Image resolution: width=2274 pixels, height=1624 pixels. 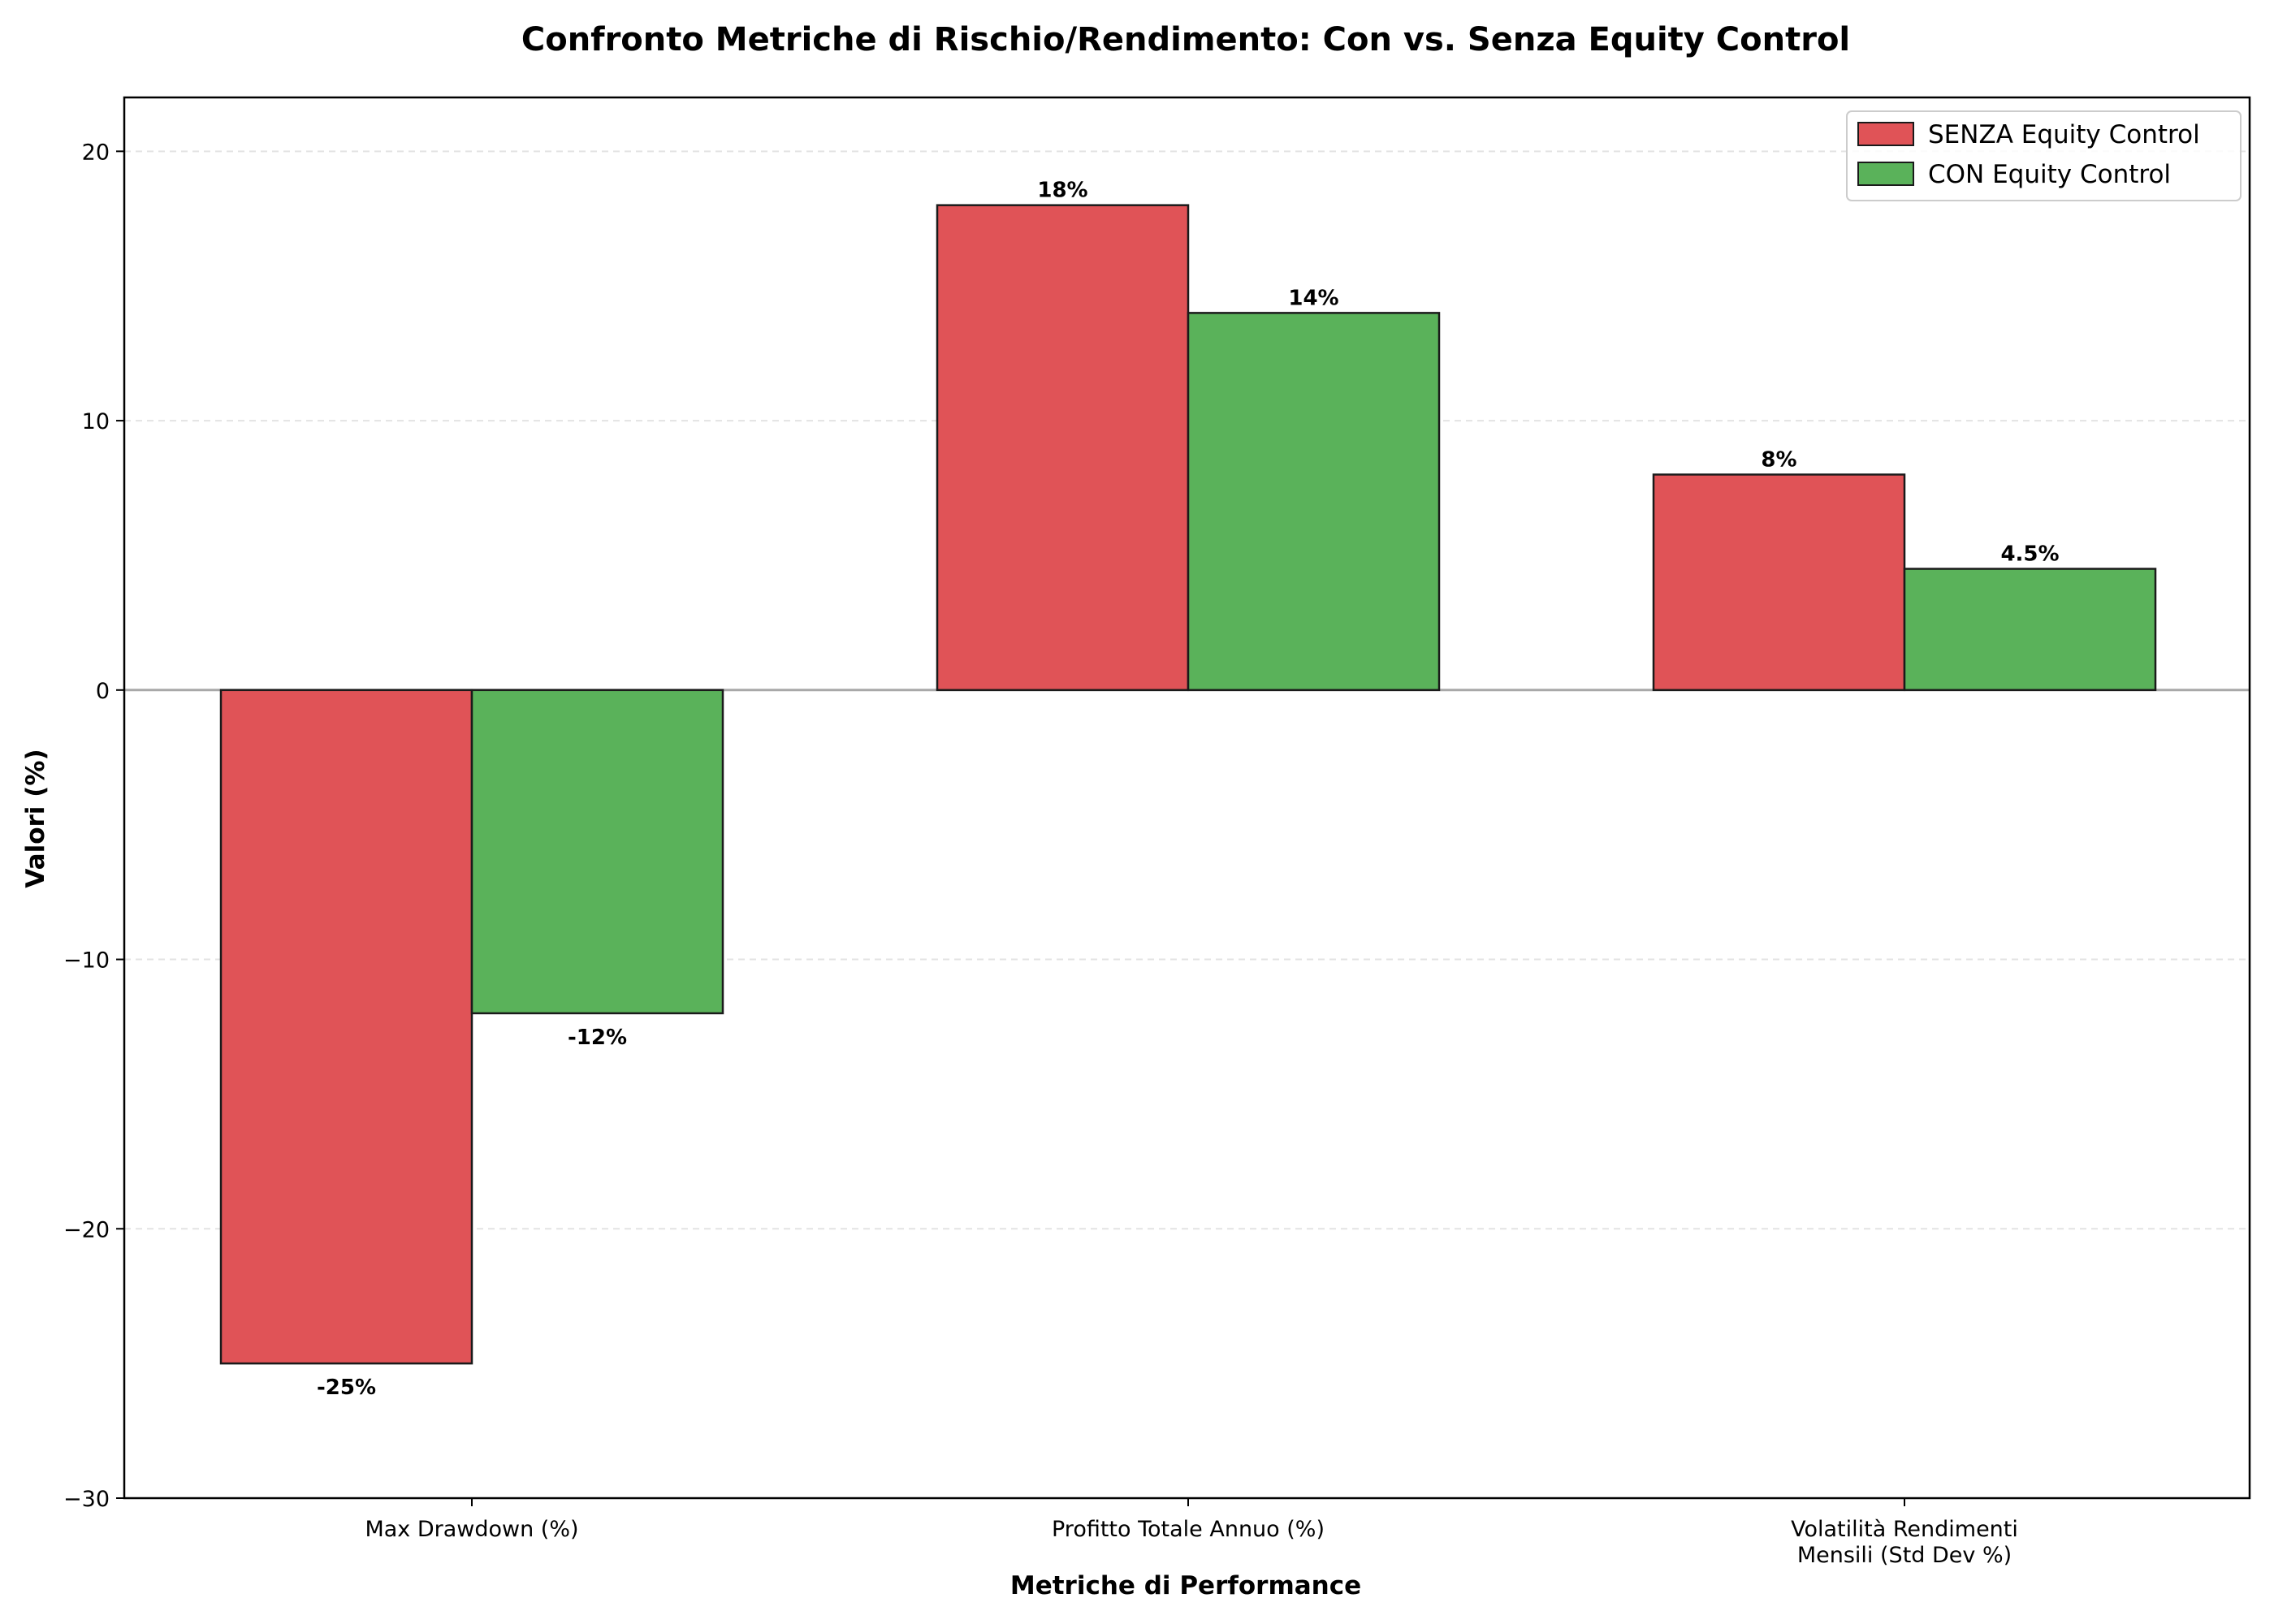 I want to click on legend-swatch-con, so click(x=1885, y=174).